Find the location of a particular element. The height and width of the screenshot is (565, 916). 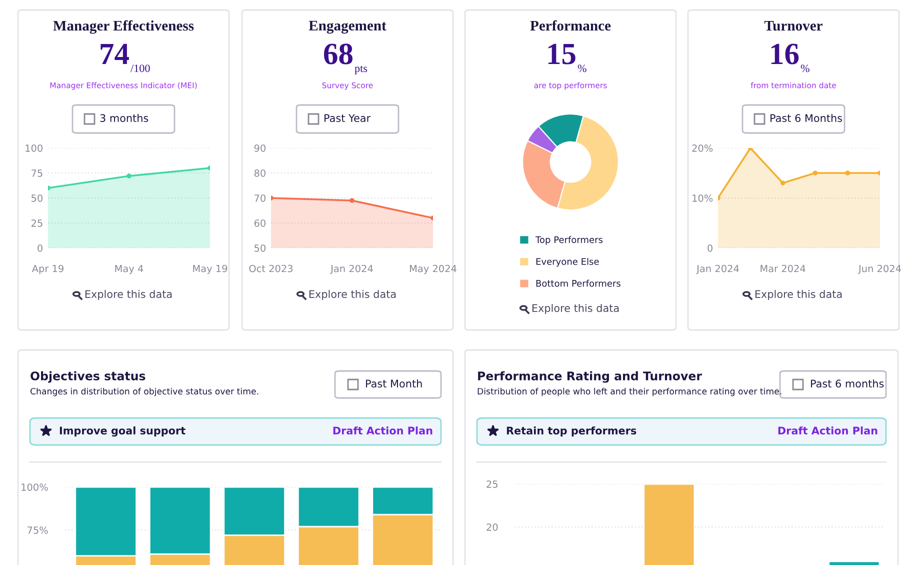

x-tick-label: May 4 is located at coordinates (129, 269).